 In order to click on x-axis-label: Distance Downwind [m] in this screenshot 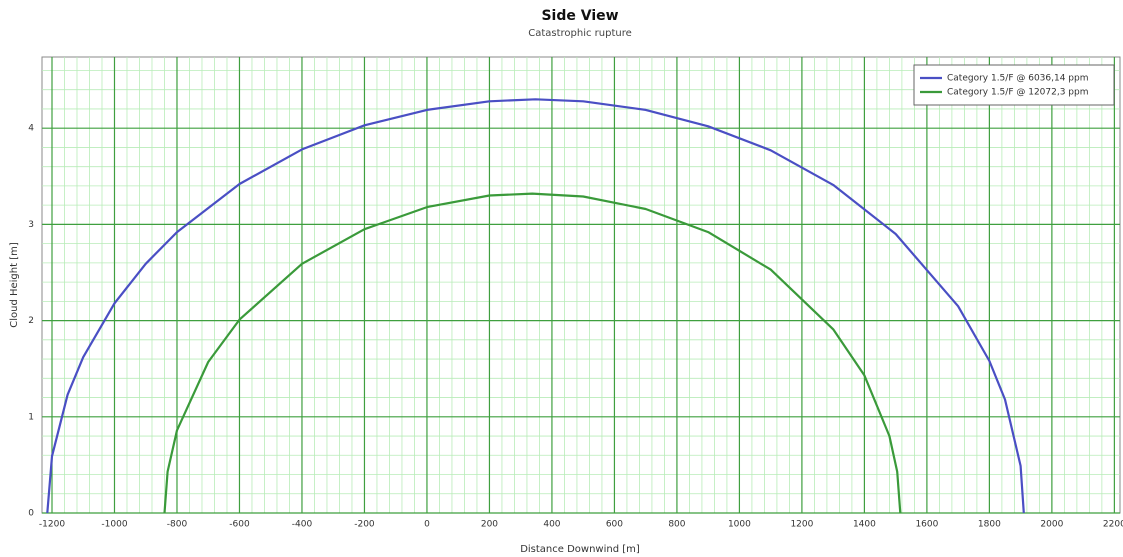, I will do `click(580, 549)`.